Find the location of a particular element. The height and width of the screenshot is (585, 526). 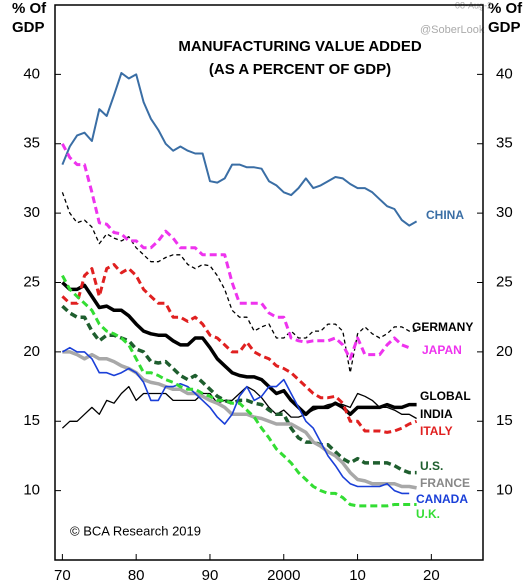

y2-tick-label: 40 is located at coordinates (504, 73).